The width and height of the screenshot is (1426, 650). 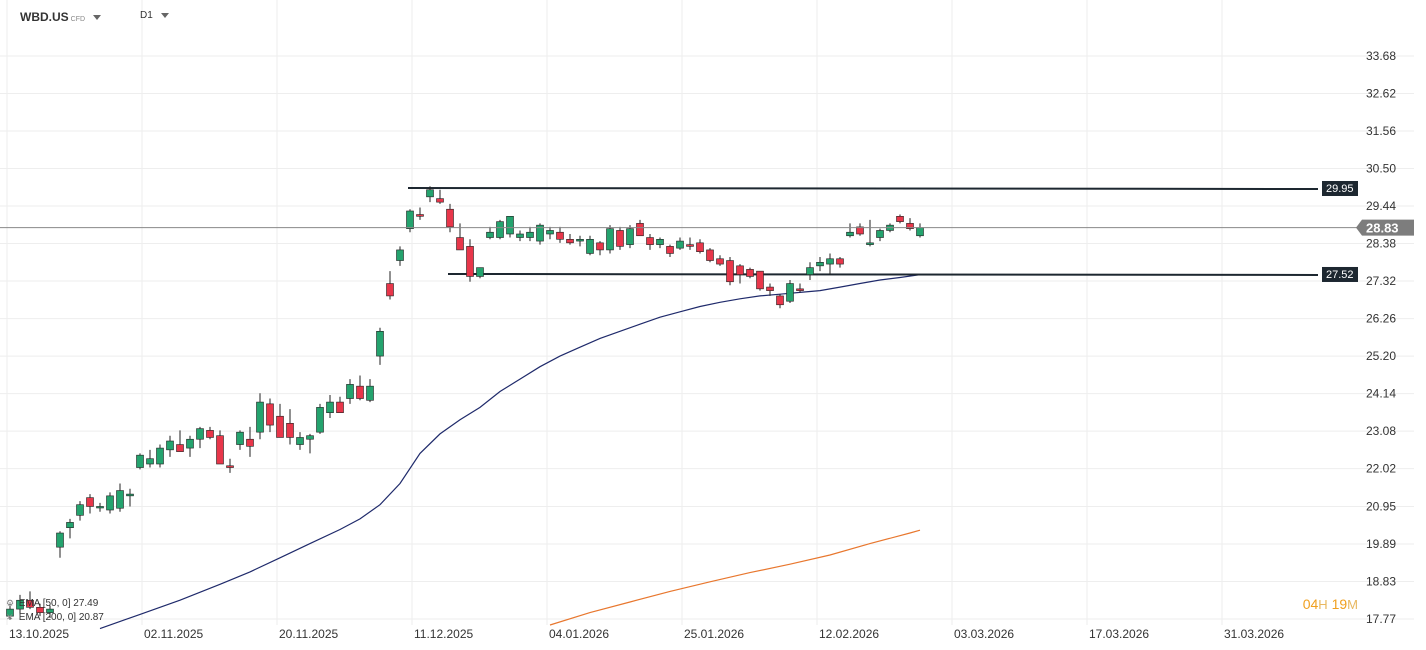 I want to click on indicator-name: EMA, so click(x=29, y=617).